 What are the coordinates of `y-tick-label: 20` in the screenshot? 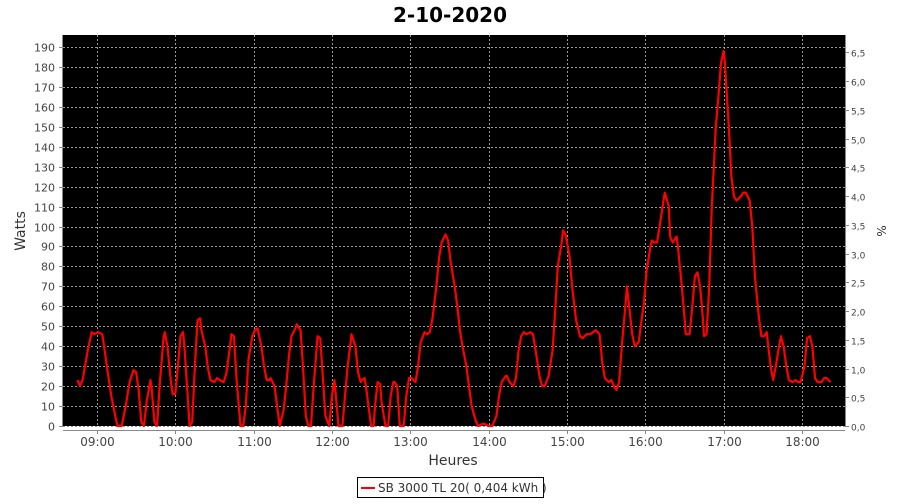 It's located at (48, 387).